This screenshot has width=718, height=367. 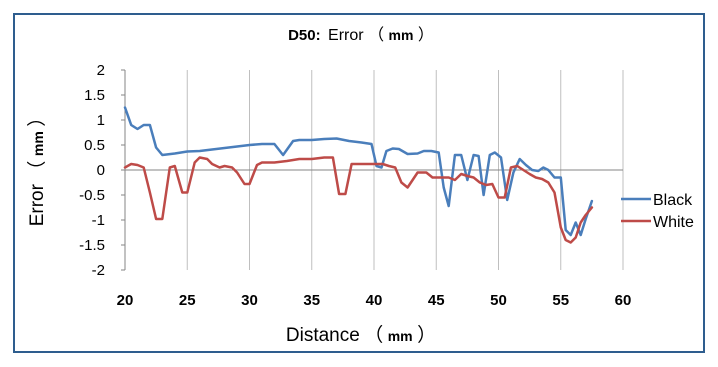 What do you see at coordinates (249, 300) in the screenshot?
I see `x-tick-label: 30` at bounding box center [249, 300].